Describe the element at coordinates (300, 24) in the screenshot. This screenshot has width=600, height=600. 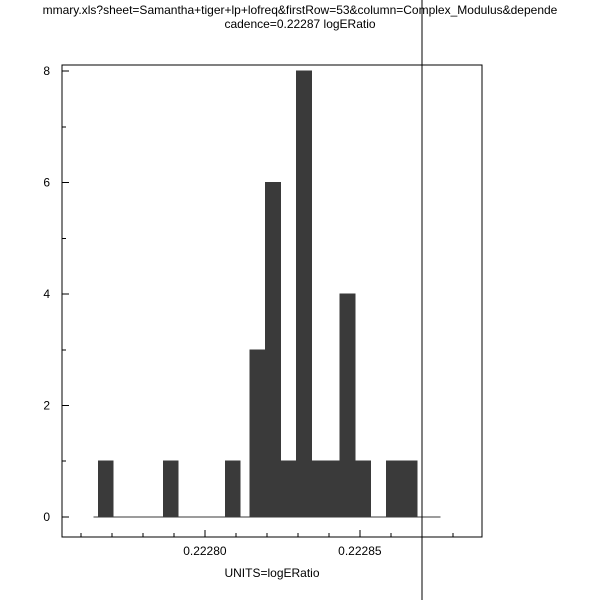
I see `chart-title-line2: cadence=0.22287 logERatio` at that location.